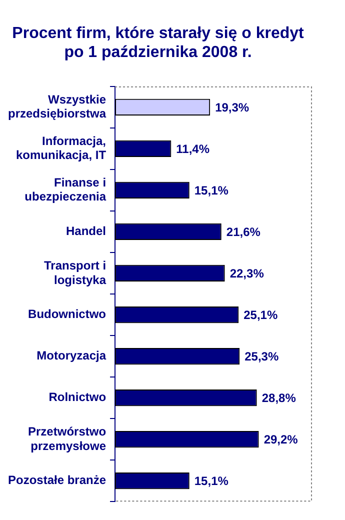 Image resolution: width=345 pixels, height=520 pixels. Describe the element at coordinates (75, 272) in the screenshot. I see `y-tick-label: Transport i logistyka` at that location.